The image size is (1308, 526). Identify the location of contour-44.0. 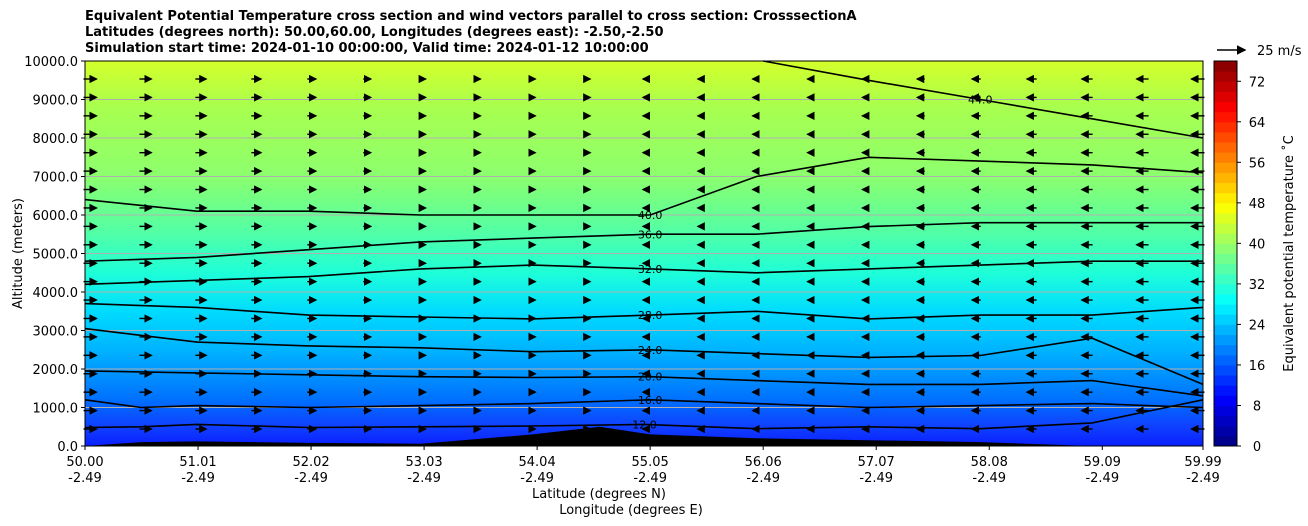
(983, 99).